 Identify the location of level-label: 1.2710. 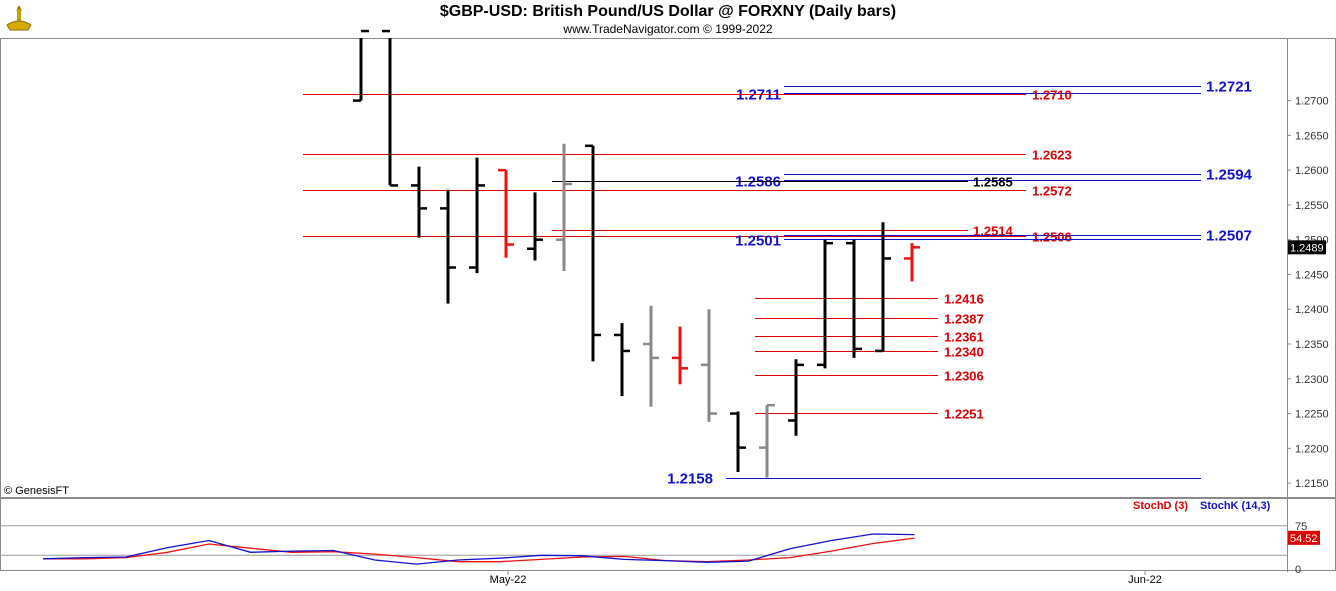
(1052, 95).